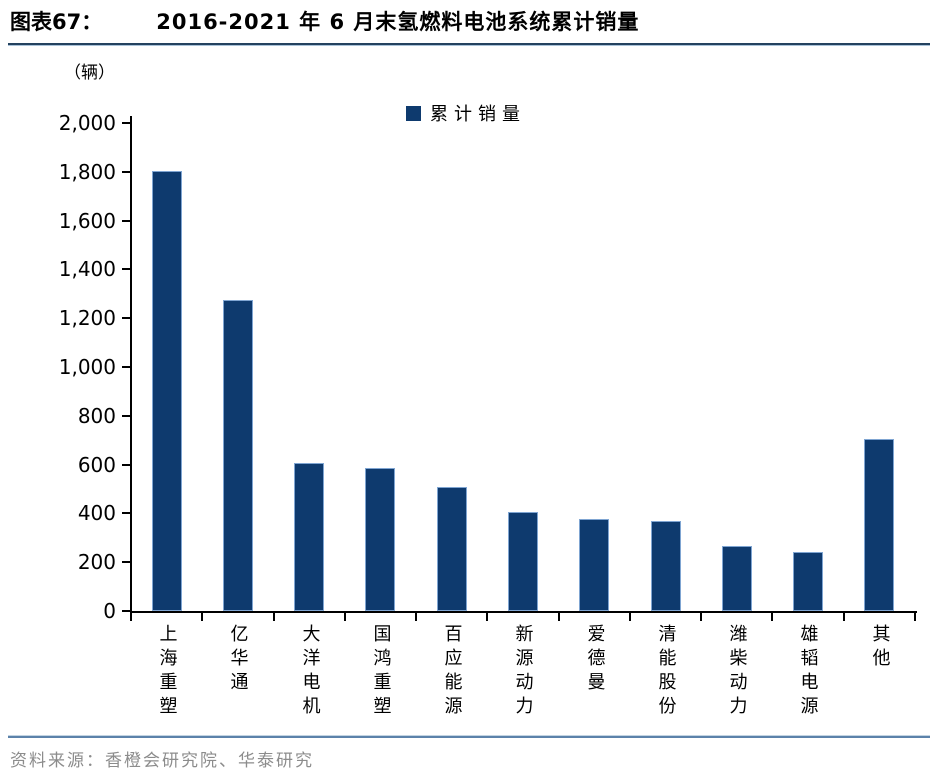  I want to click on category-label-text: 亿华通, so click(238, 660).